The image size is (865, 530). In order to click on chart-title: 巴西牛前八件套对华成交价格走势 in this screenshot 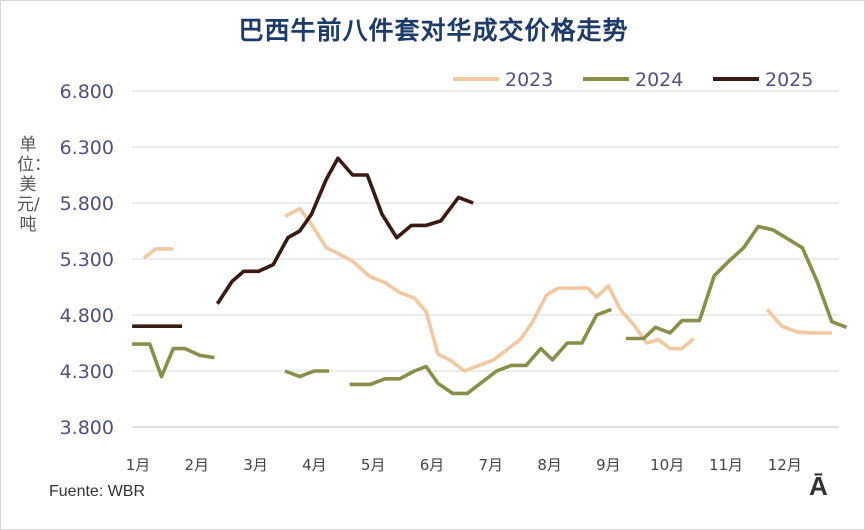, I will do `click(433, 30)`.